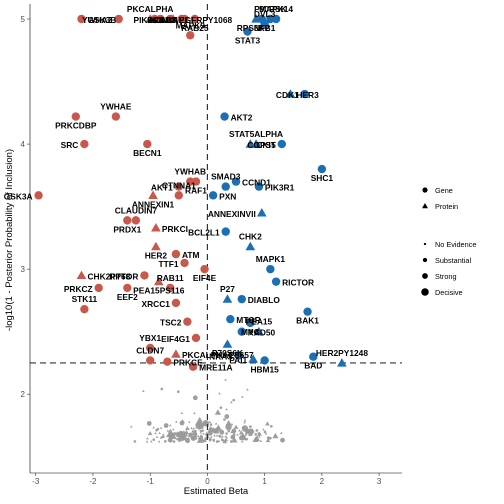 This screenshot has height=504, width=504. Describe the element at coordinates (207, 411) in the screenshot. I see `background-points` at that location.